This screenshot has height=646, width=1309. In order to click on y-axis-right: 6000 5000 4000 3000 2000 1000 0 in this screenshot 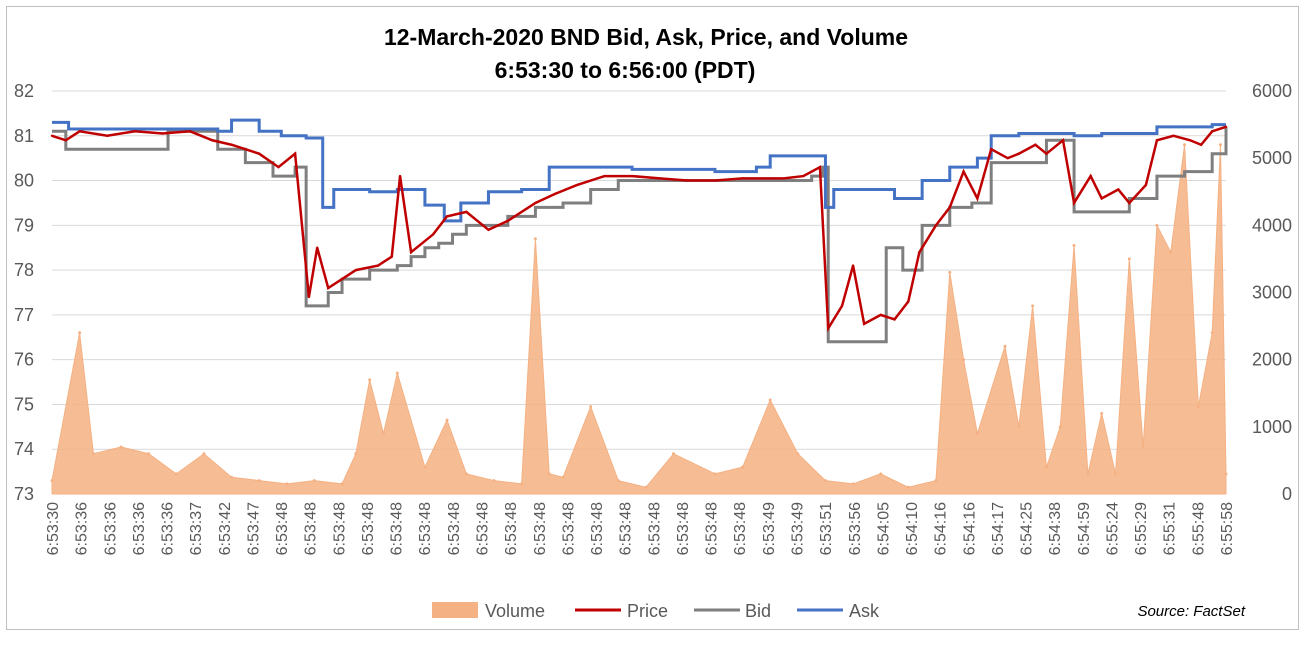, I will do `click(1272, 292)`.